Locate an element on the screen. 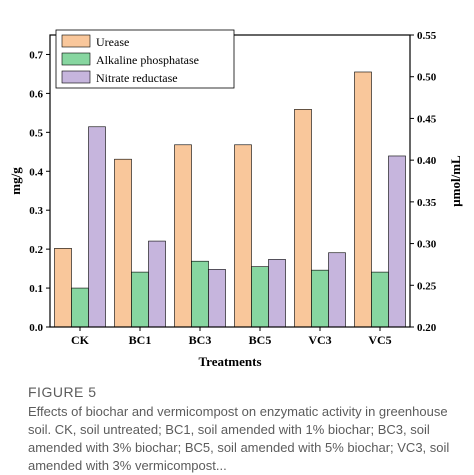  bar-nitrate-reductase-ck is located at coordinates (97, 227).